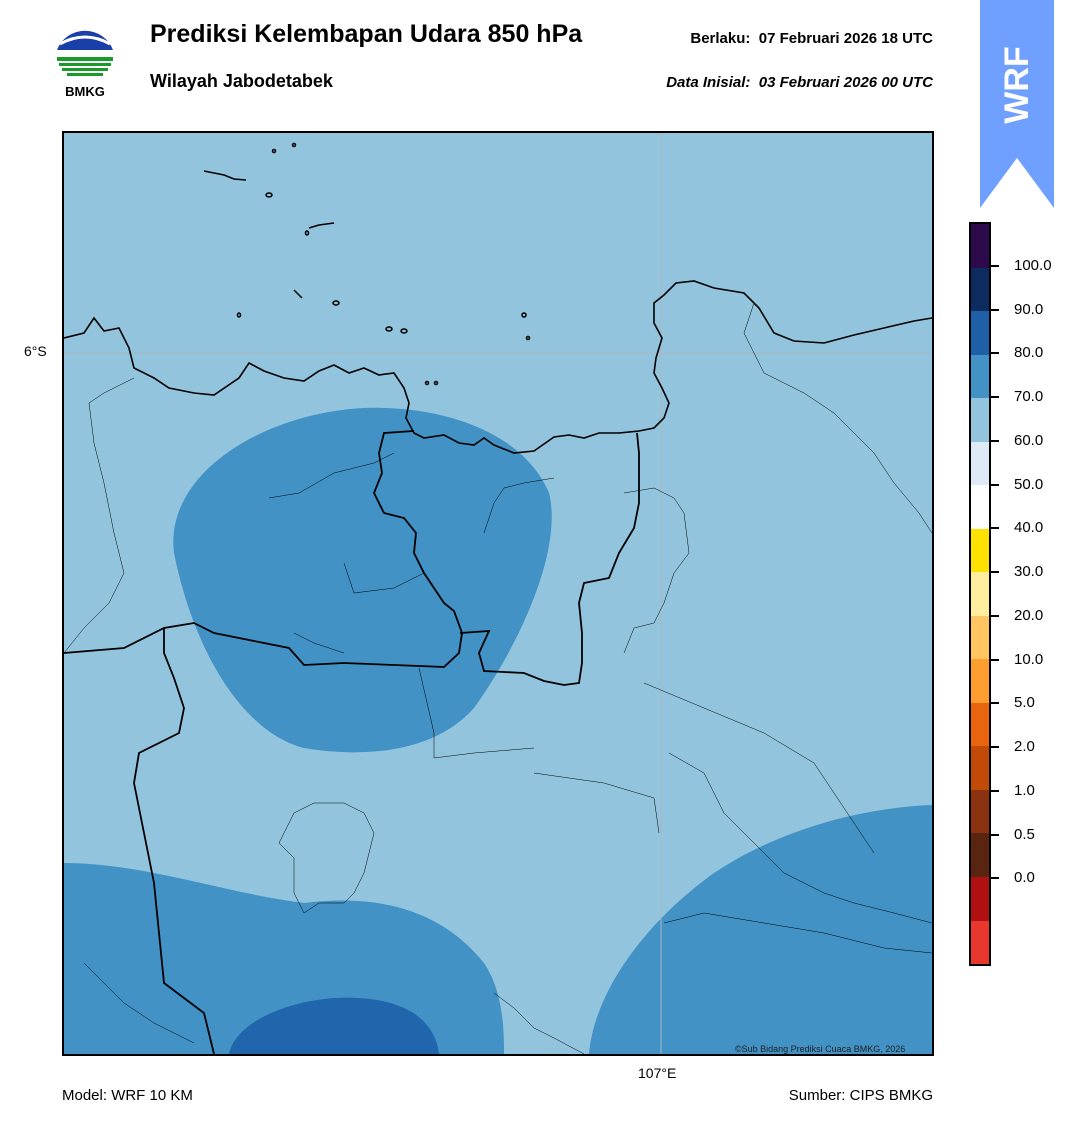 This screenshot has width=1081, height=1128. What do you see at coordinates (367, 264) in the screenshot?
I see `thousand-islands` at bounding box center [367, 264].